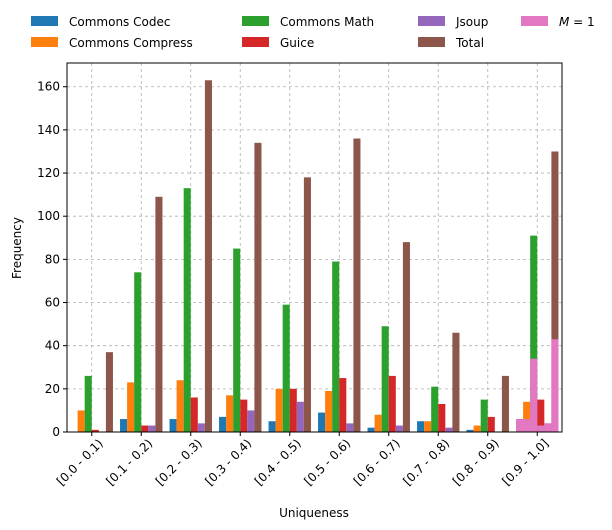  Describe the element at coordinates (17, 248) in the screenshot. I see `y-axis-label: Frequency` at that location.